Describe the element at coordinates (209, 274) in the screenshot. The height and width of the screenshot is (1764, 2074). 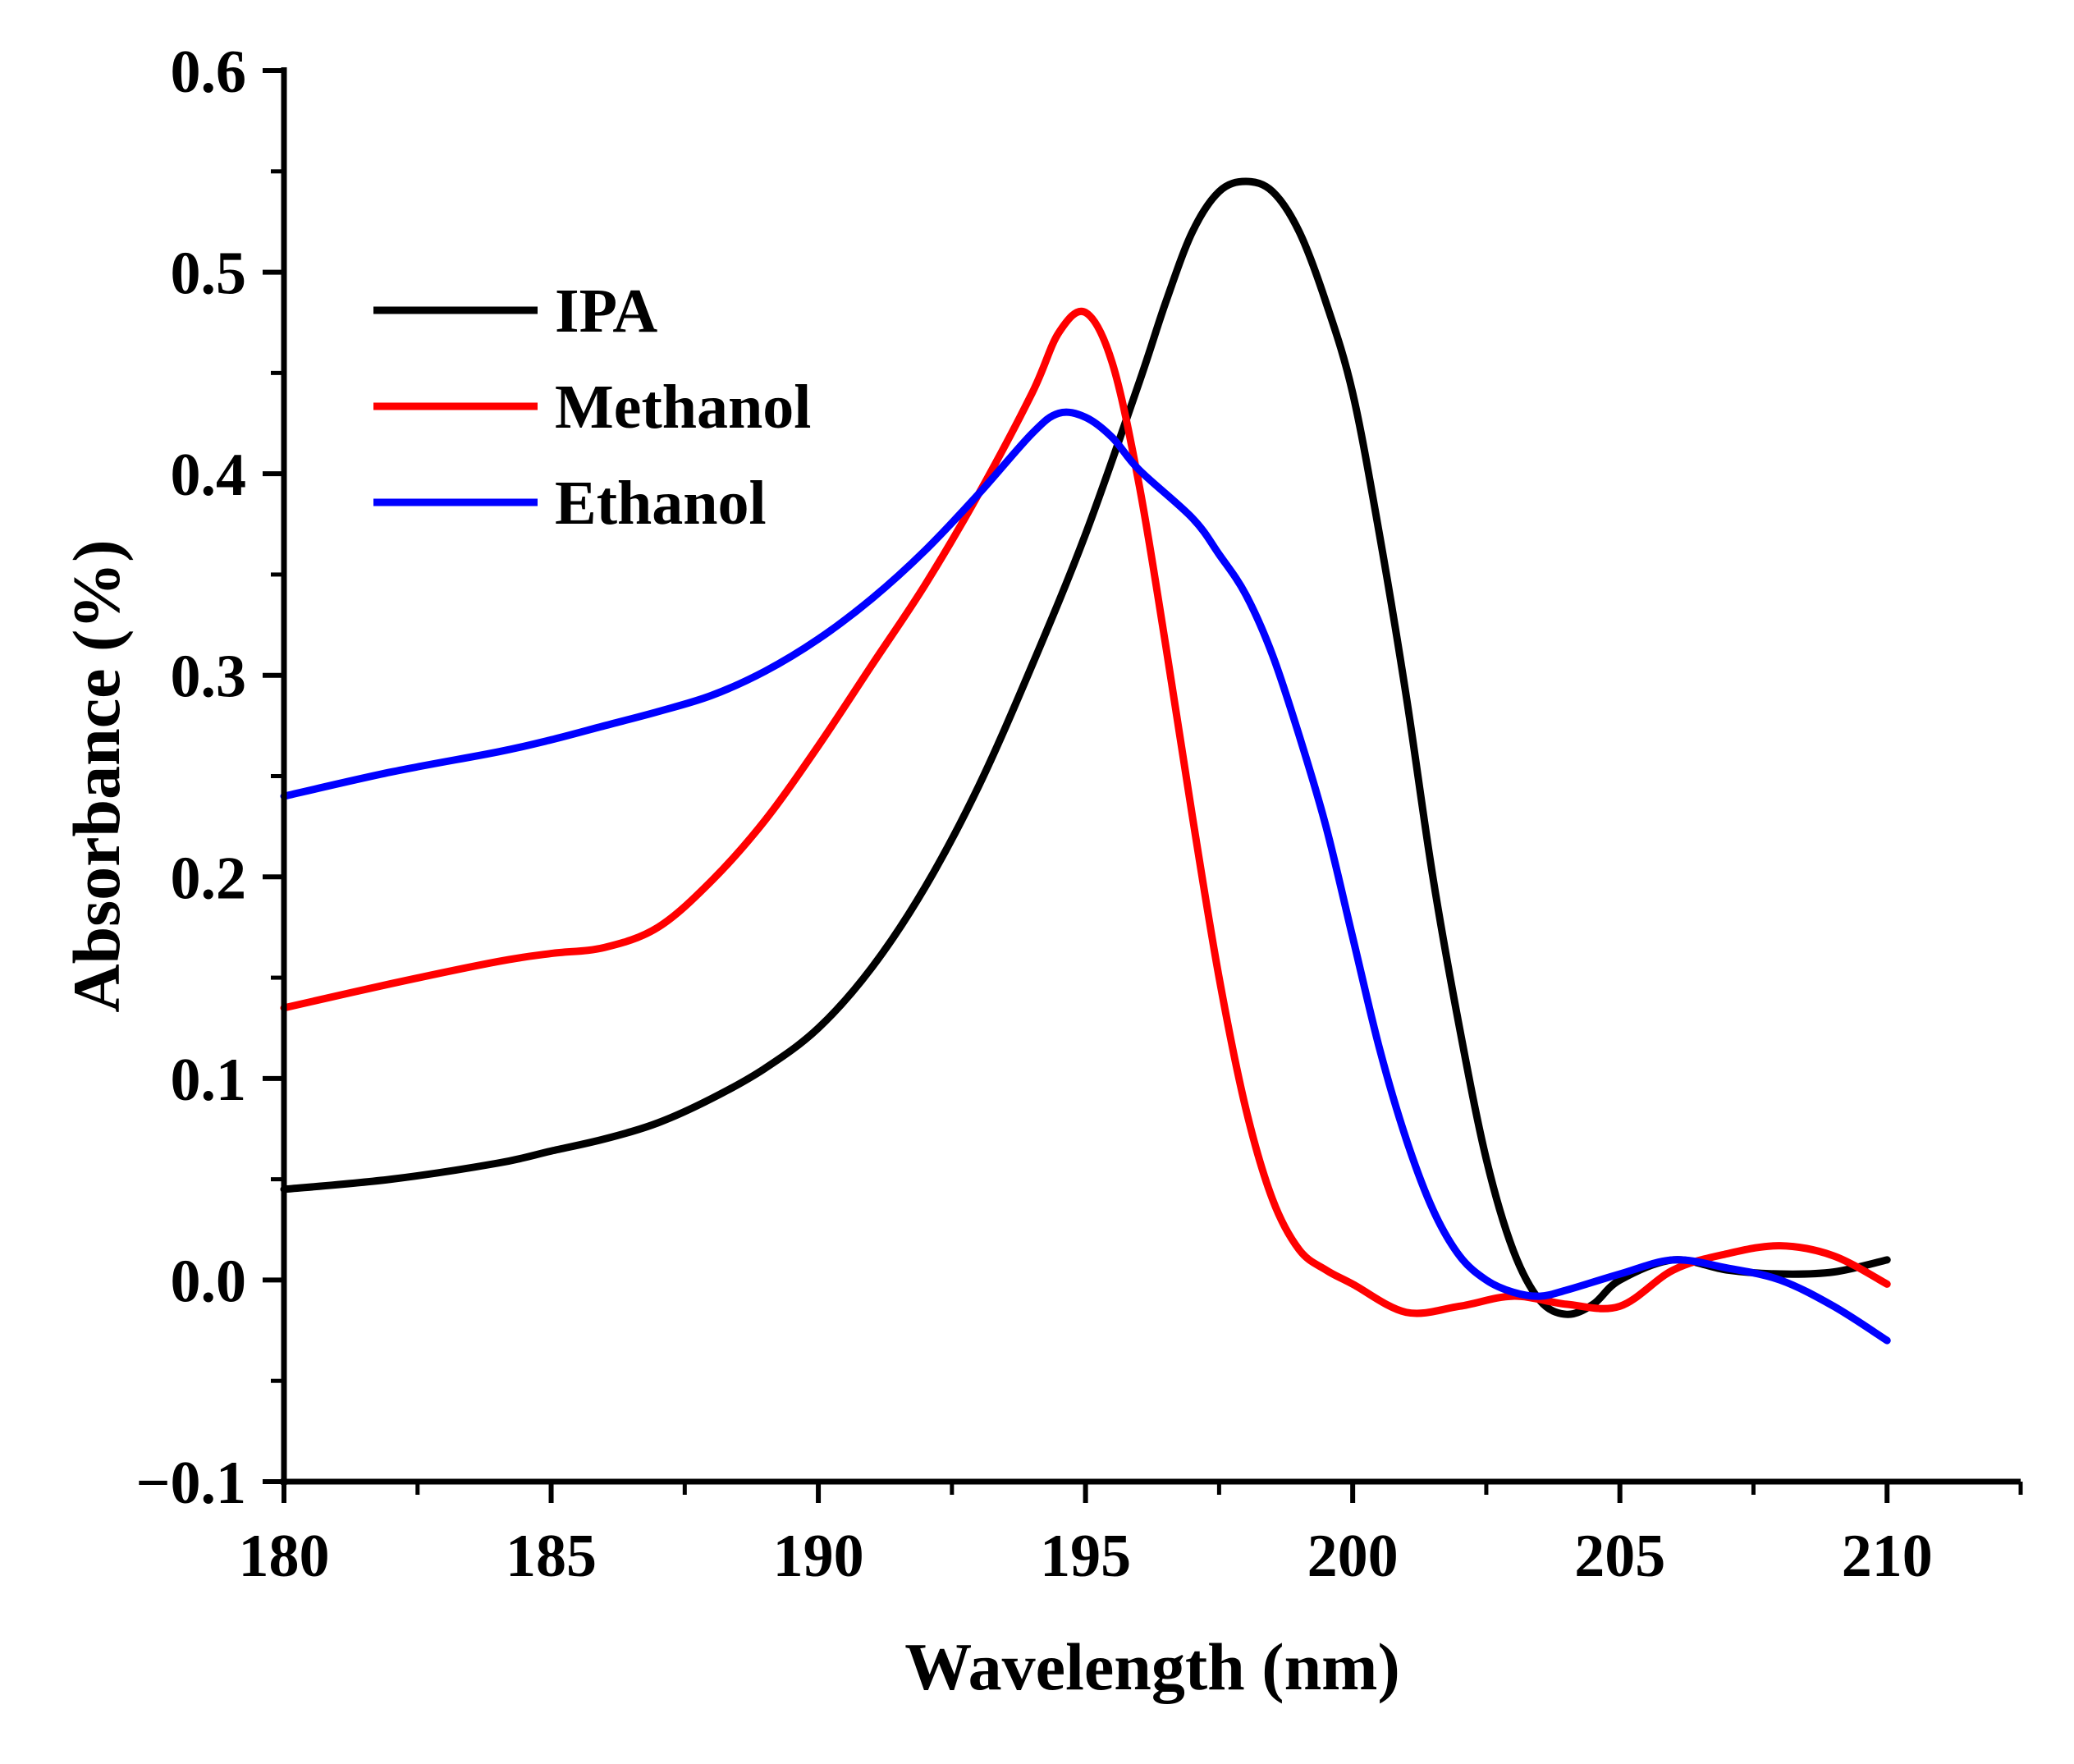
I see `y-tick-label: 0.5` at that location.